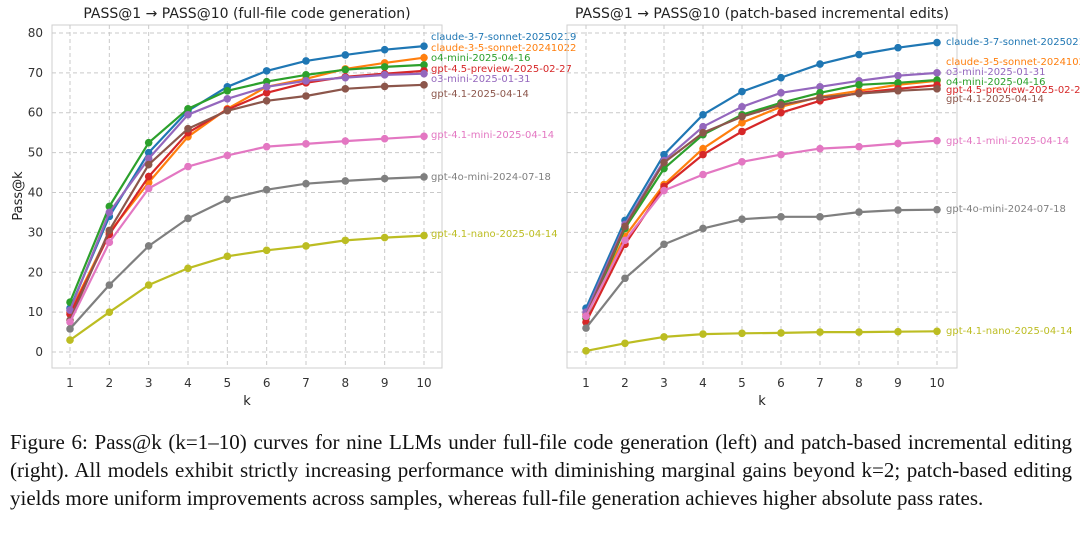  Describe the element at coordinates (188, 383) in the screenshot. I see `left-x-tick-label: 4` at that location.